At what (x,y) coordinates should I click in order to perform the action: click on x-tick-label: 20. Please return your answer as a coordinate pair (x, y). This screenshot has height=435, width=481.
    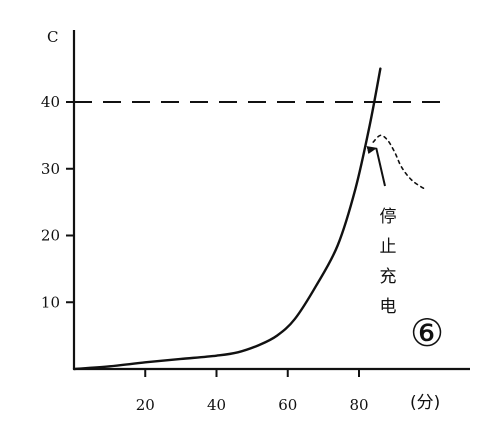
    Looking at the image, I should click on (145, 405).